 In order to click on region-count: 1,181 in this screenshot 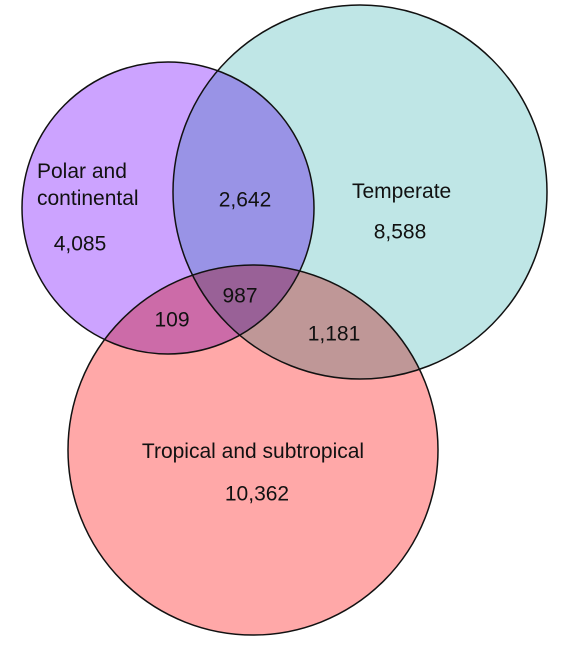, I will do `click(334, 334)`.